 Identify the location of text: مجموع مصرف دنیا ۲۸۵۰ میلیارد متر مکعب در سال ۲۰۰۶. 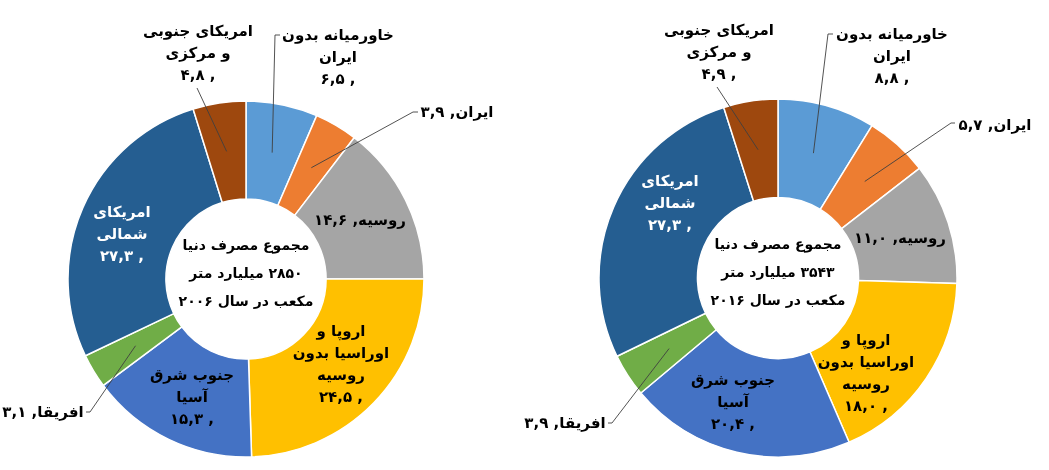
(246, 273).